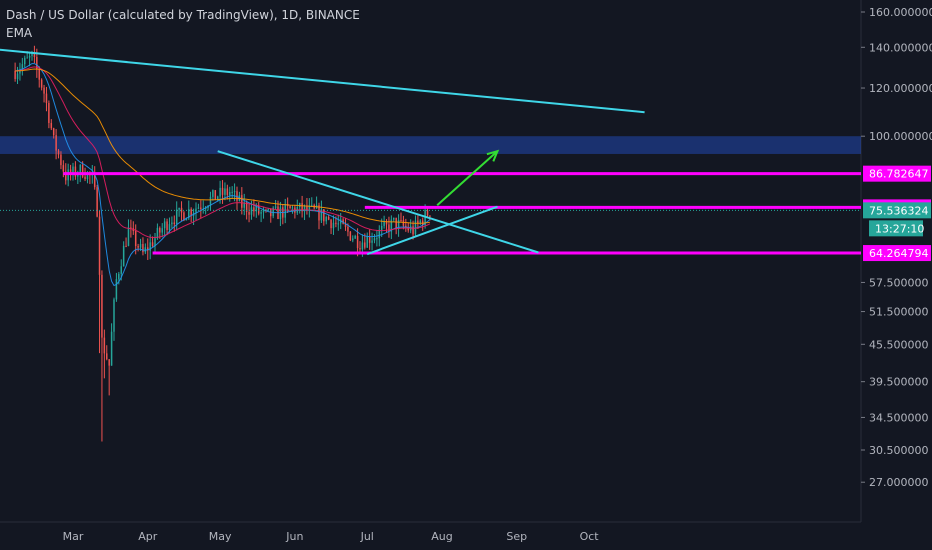  What do you see at coordinates (590, 536) in the screenshot?
I see `x-tick-label: Oct` at bounding box center [590, 536].